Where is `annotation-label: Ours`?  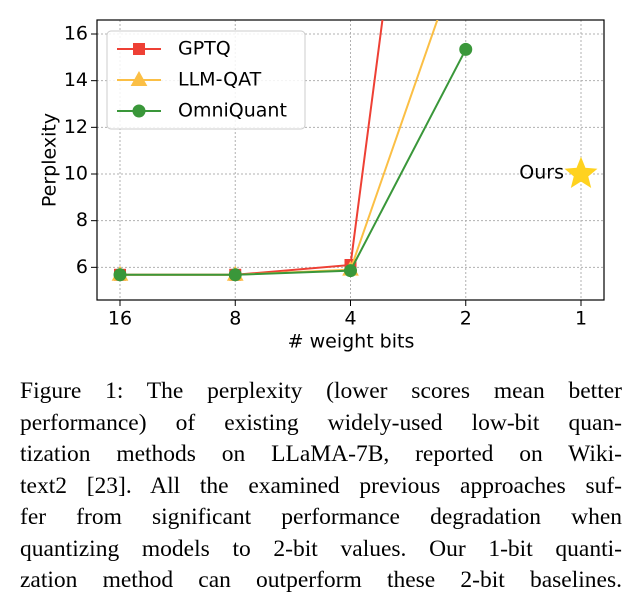
annotation-label: Ours is located at coordinates (541, 173).